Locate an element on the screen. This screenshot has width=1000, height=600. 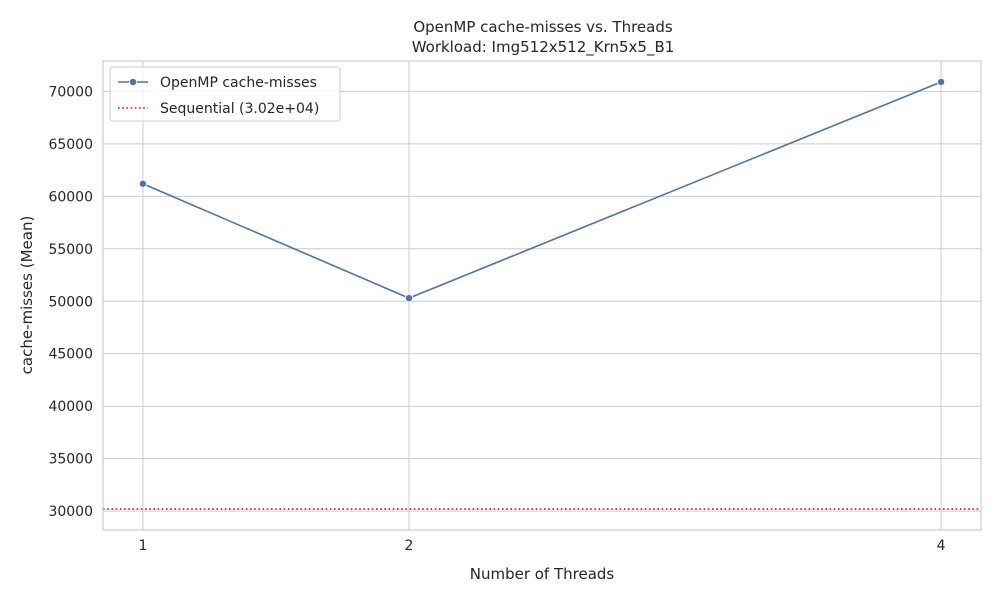
legend-label-series: OpenMP cache-misses is located at coordinates (238, 83).